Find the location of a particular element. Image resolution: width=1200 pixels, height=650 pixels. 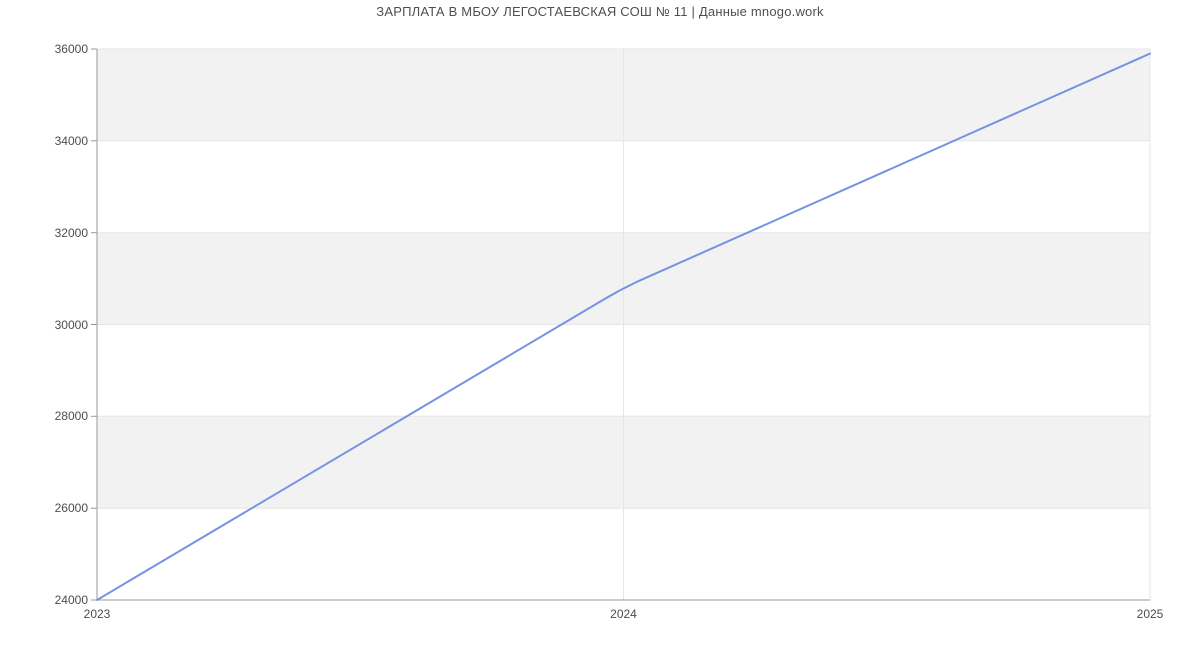

y-axis-label: 28000 is located at coordinates (71, 416).